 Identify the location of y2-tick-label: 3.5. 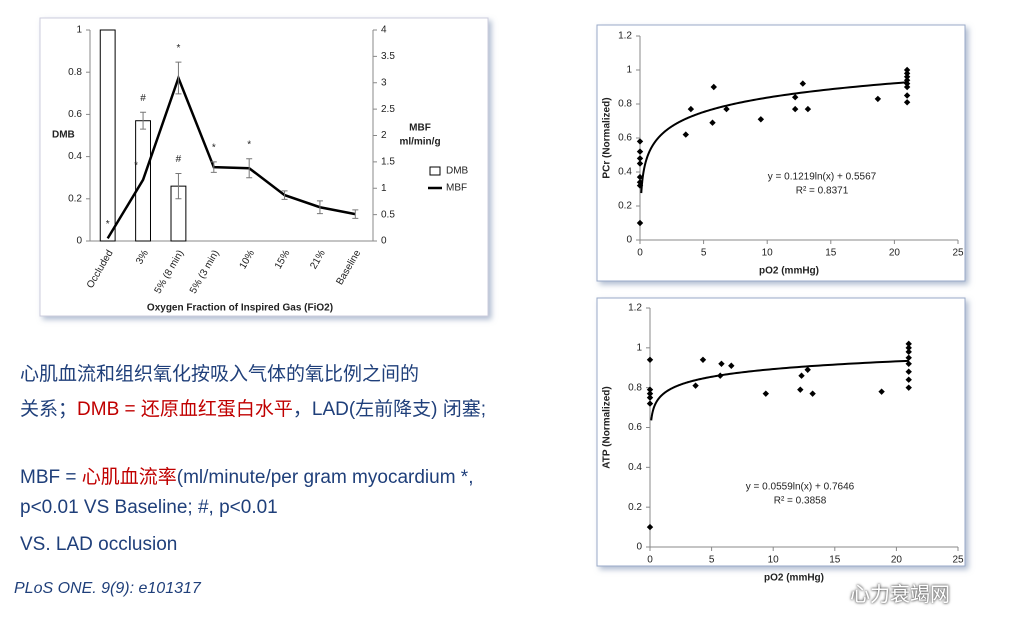
(388, 56).